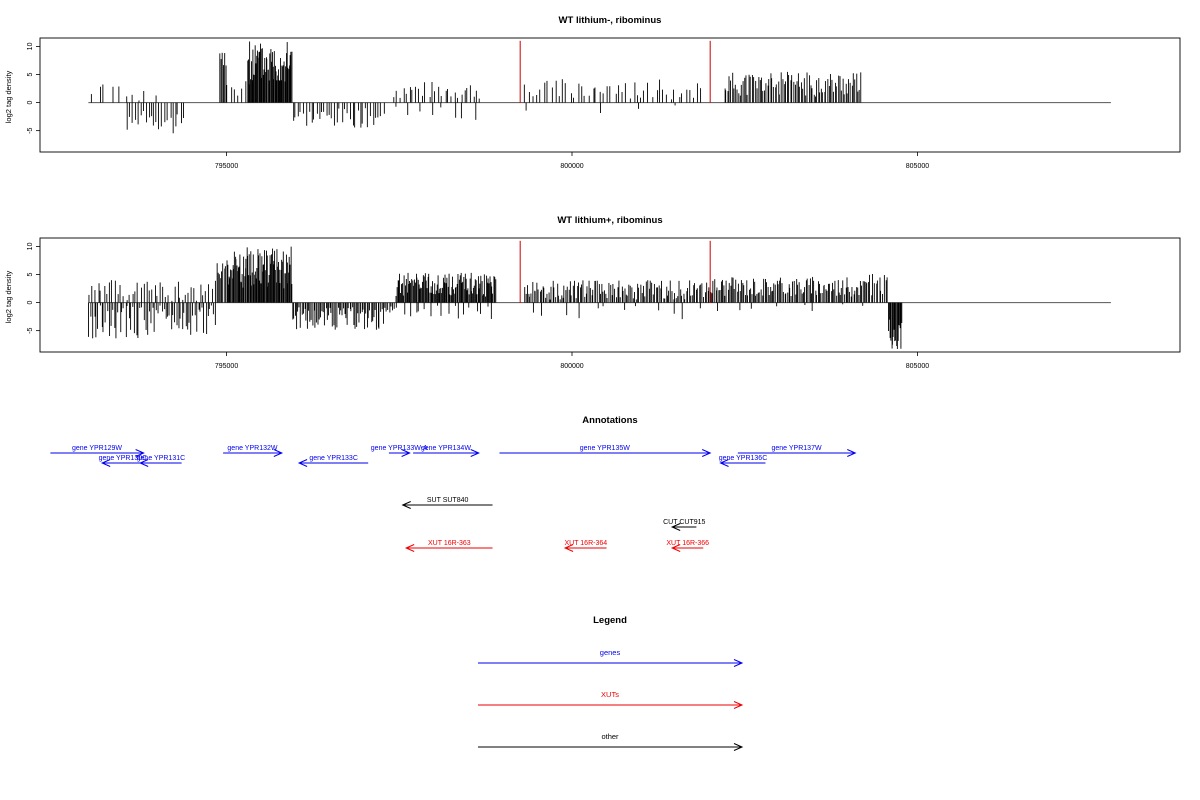  I want to click on plot-title-lithium-plus: WT lithium+, ribominus, so click(609, 220).